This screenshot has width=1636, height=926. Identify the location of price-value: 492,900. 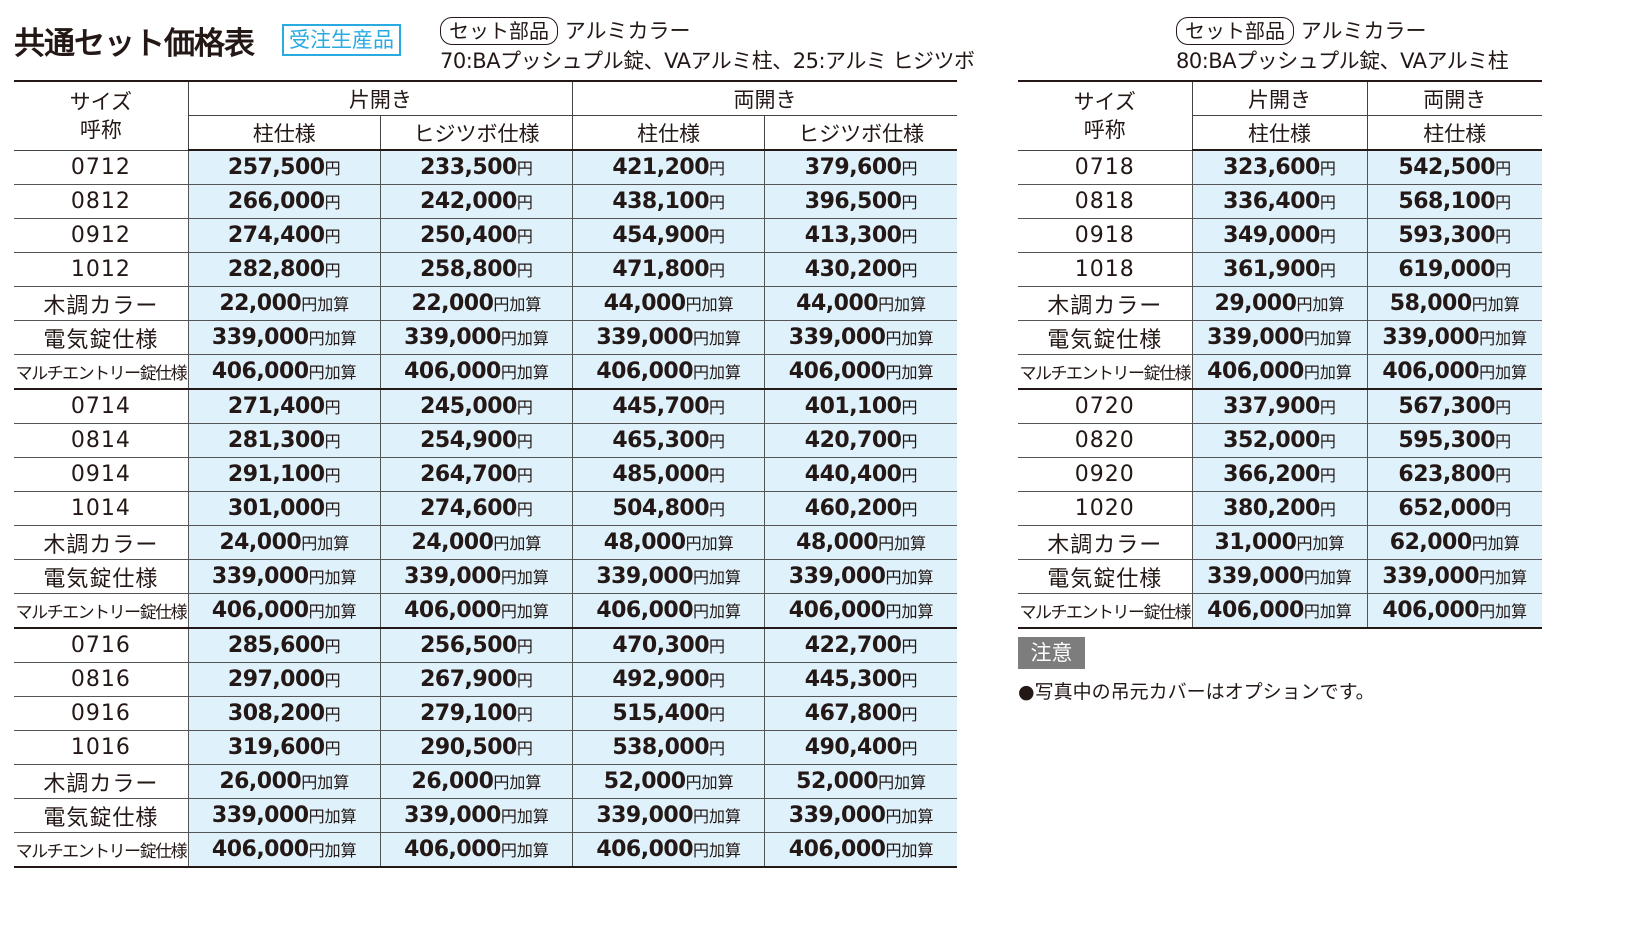
(661, 679).